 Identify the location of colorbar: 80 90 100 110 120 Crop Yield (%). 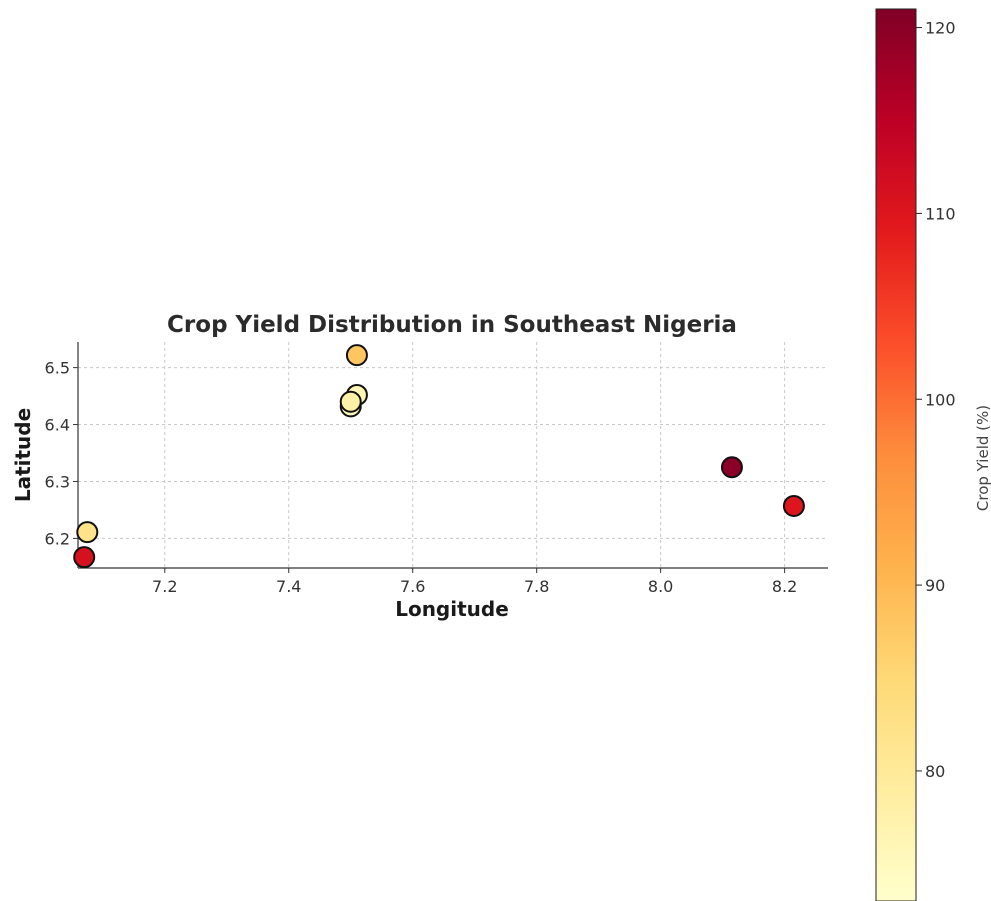
(933, 454).